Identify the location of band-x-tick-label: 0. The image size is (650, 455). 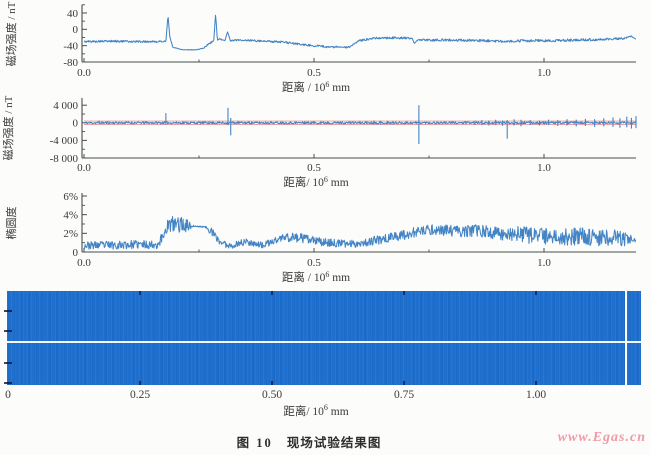
(8, 395).